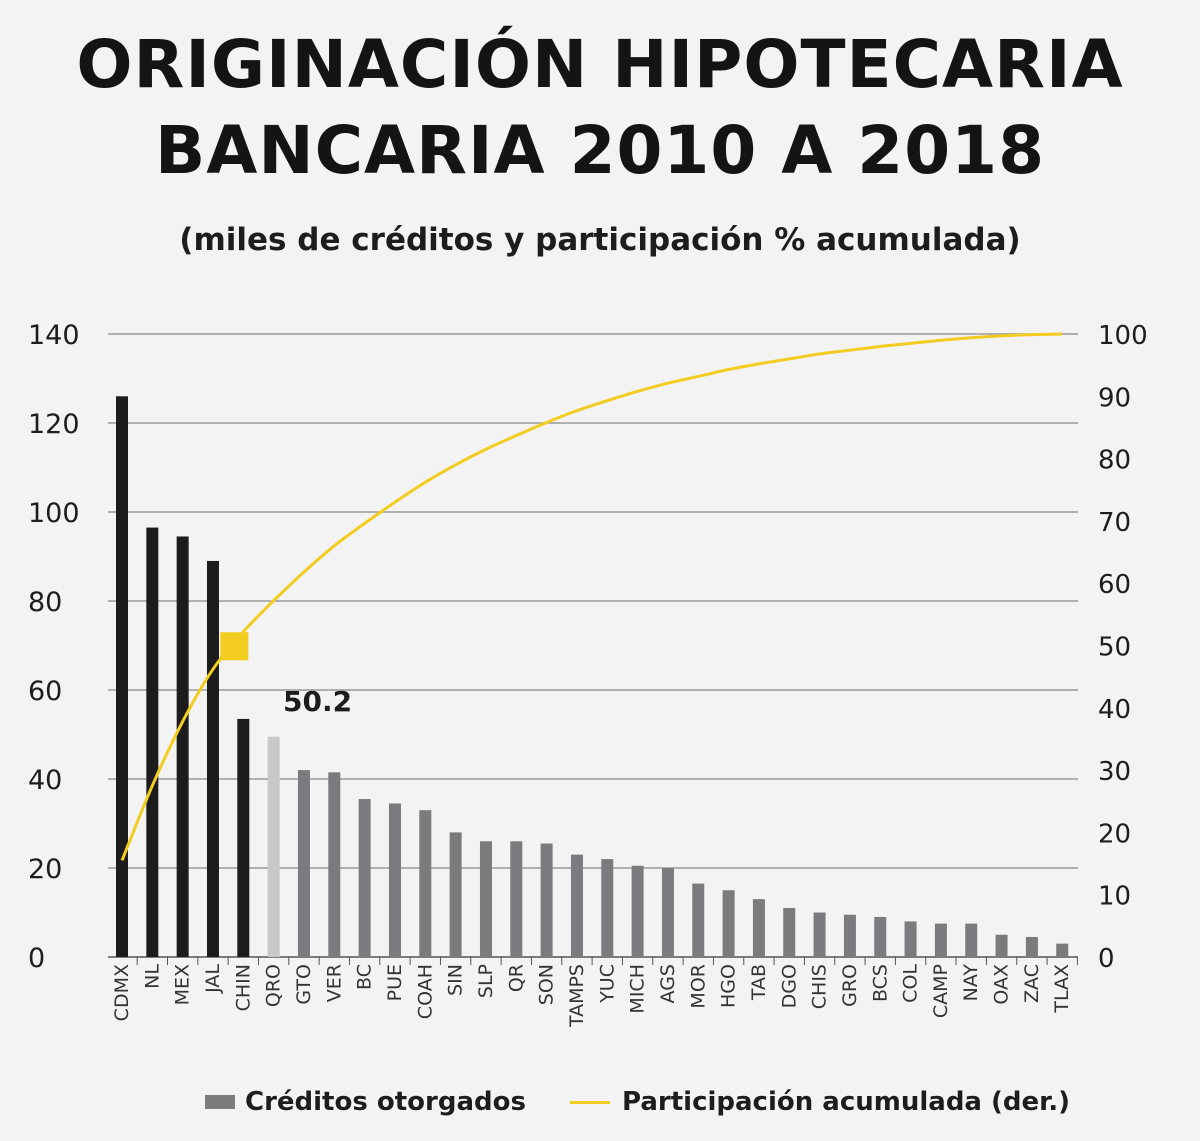  What do you see at coordinates (1032, 983) in the screenshot?
I see `x-tick-label: ZAC` at bounding box center [1032, 983].